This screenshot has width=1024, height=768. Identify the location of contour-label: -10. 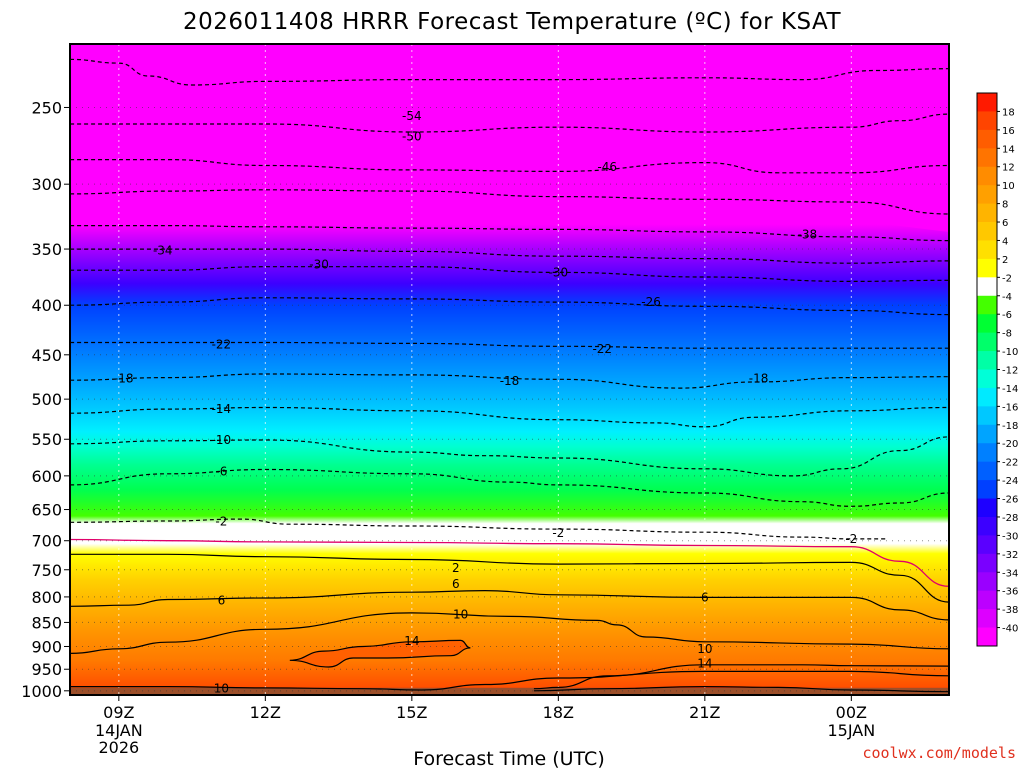
(222, 440).